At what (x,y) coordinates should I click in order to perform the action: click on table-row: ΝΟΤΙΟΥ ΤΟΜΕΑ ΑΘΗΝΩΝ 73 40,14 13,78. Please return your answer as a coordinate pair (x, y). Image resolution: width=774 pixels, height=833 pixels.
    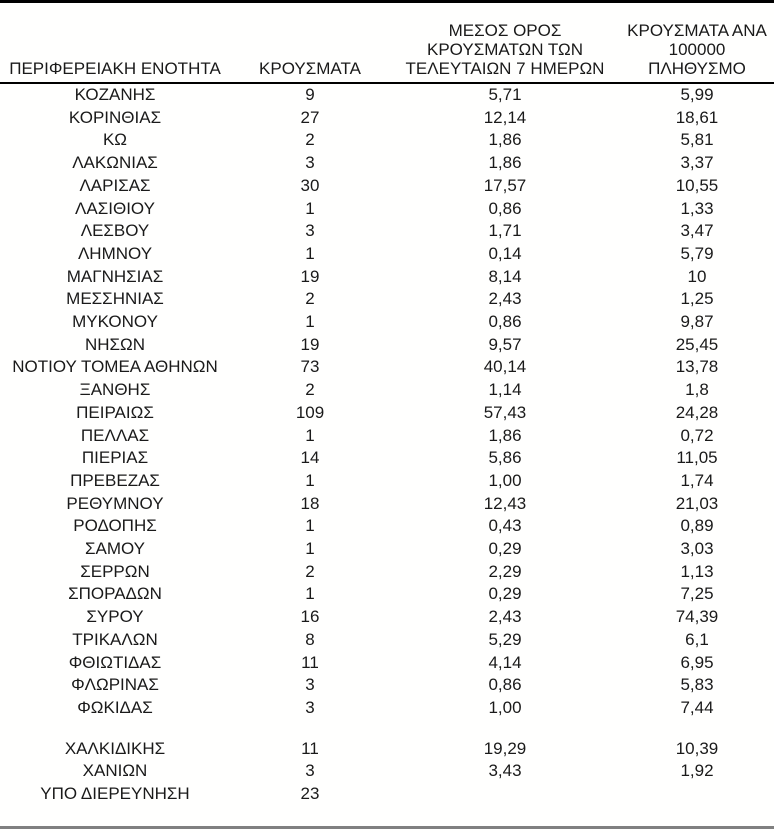
    Looking at the image, I should click on (387, 367).